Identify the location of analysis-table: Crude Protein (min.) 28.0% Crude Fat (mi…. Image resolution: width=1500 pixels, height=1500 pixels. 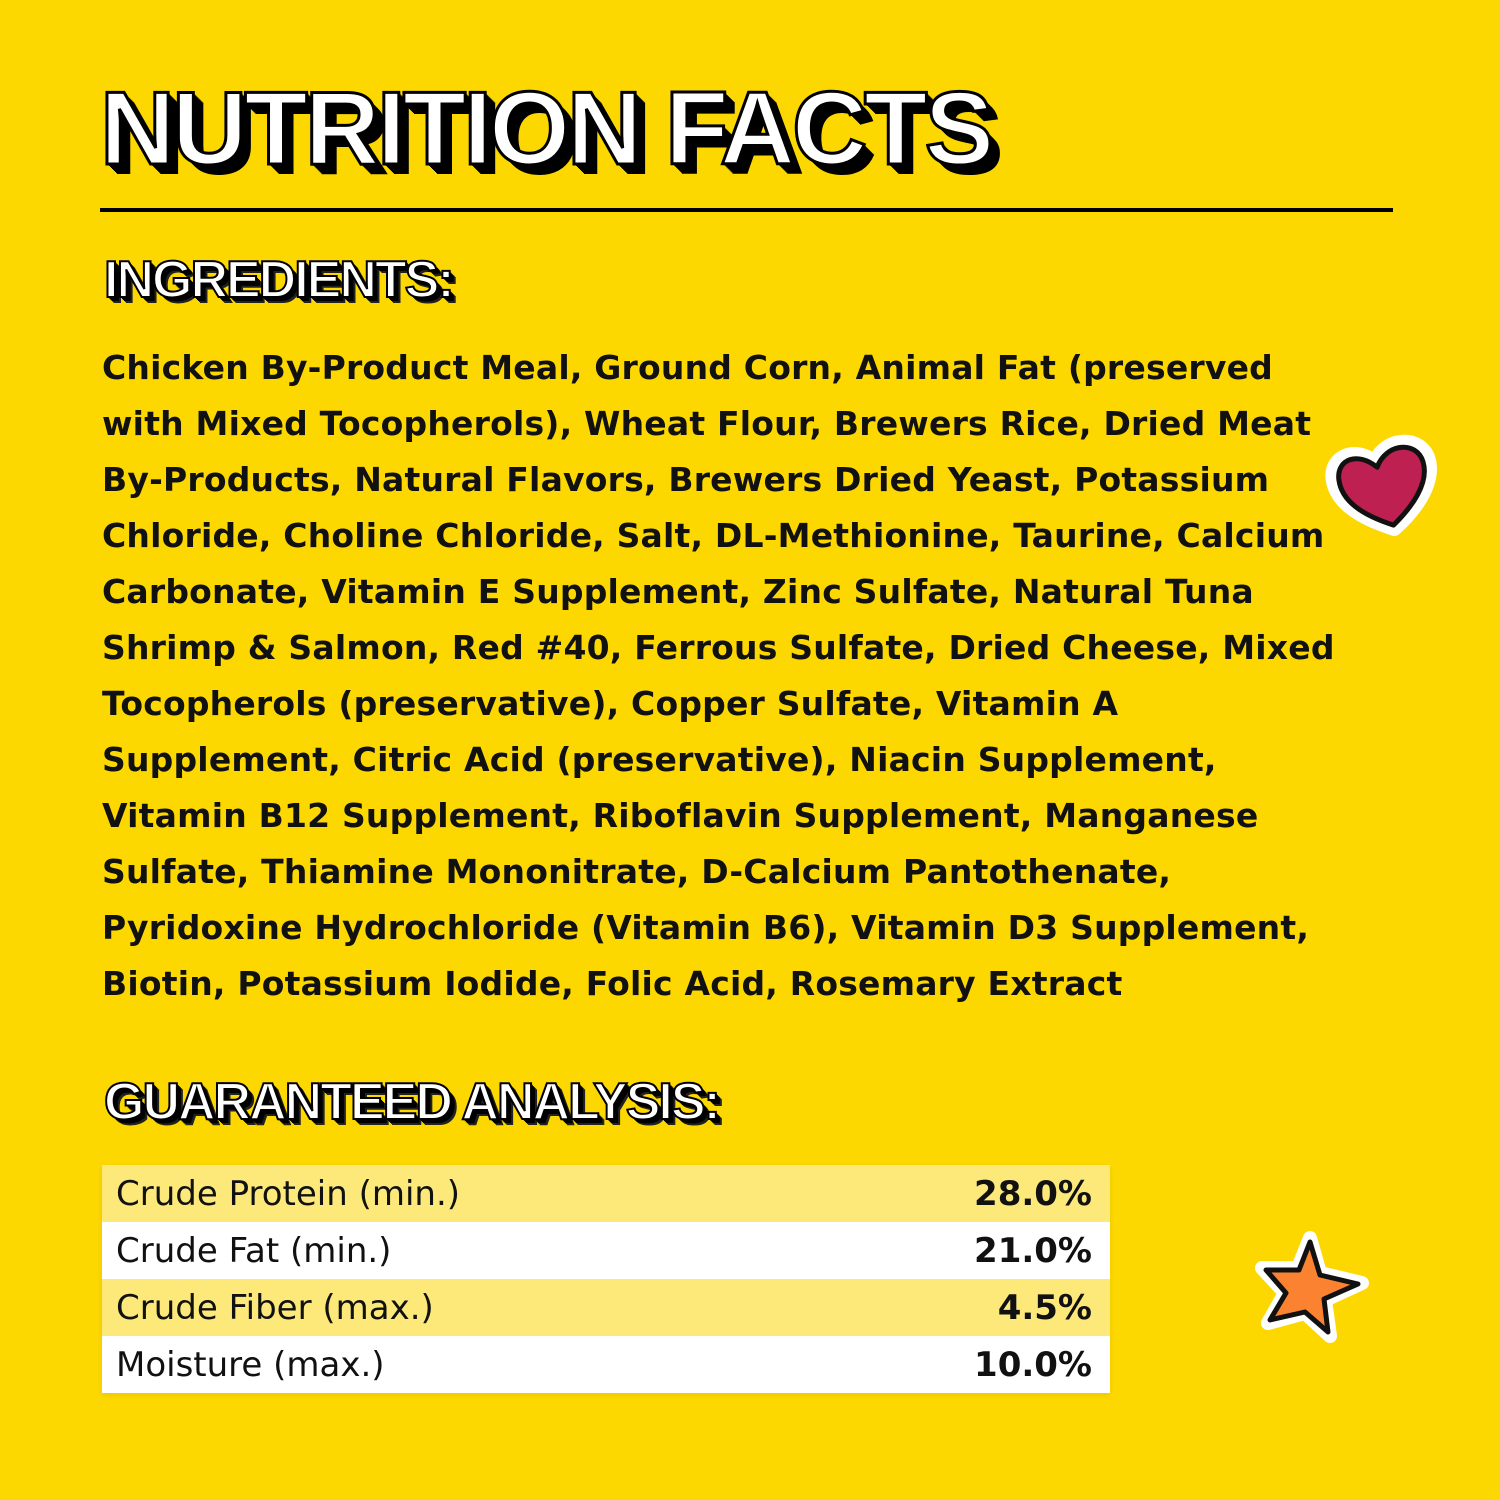
(606, 1279).